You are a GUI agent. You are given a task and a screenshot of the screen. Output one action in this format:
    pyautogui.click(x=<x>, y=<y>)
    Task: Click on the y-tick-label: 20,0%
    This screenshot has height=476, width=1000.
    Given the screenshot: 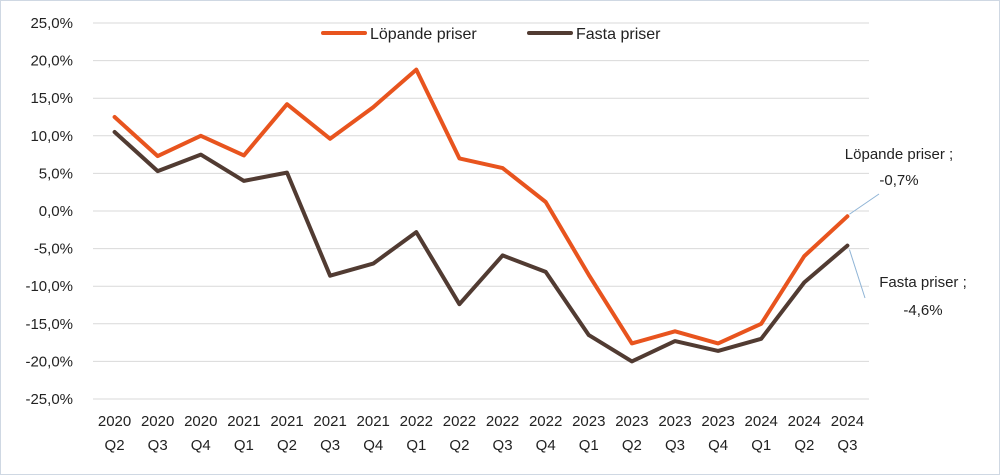 What is the action you would take?
    pyautogui.click(x=51, y=61)
    